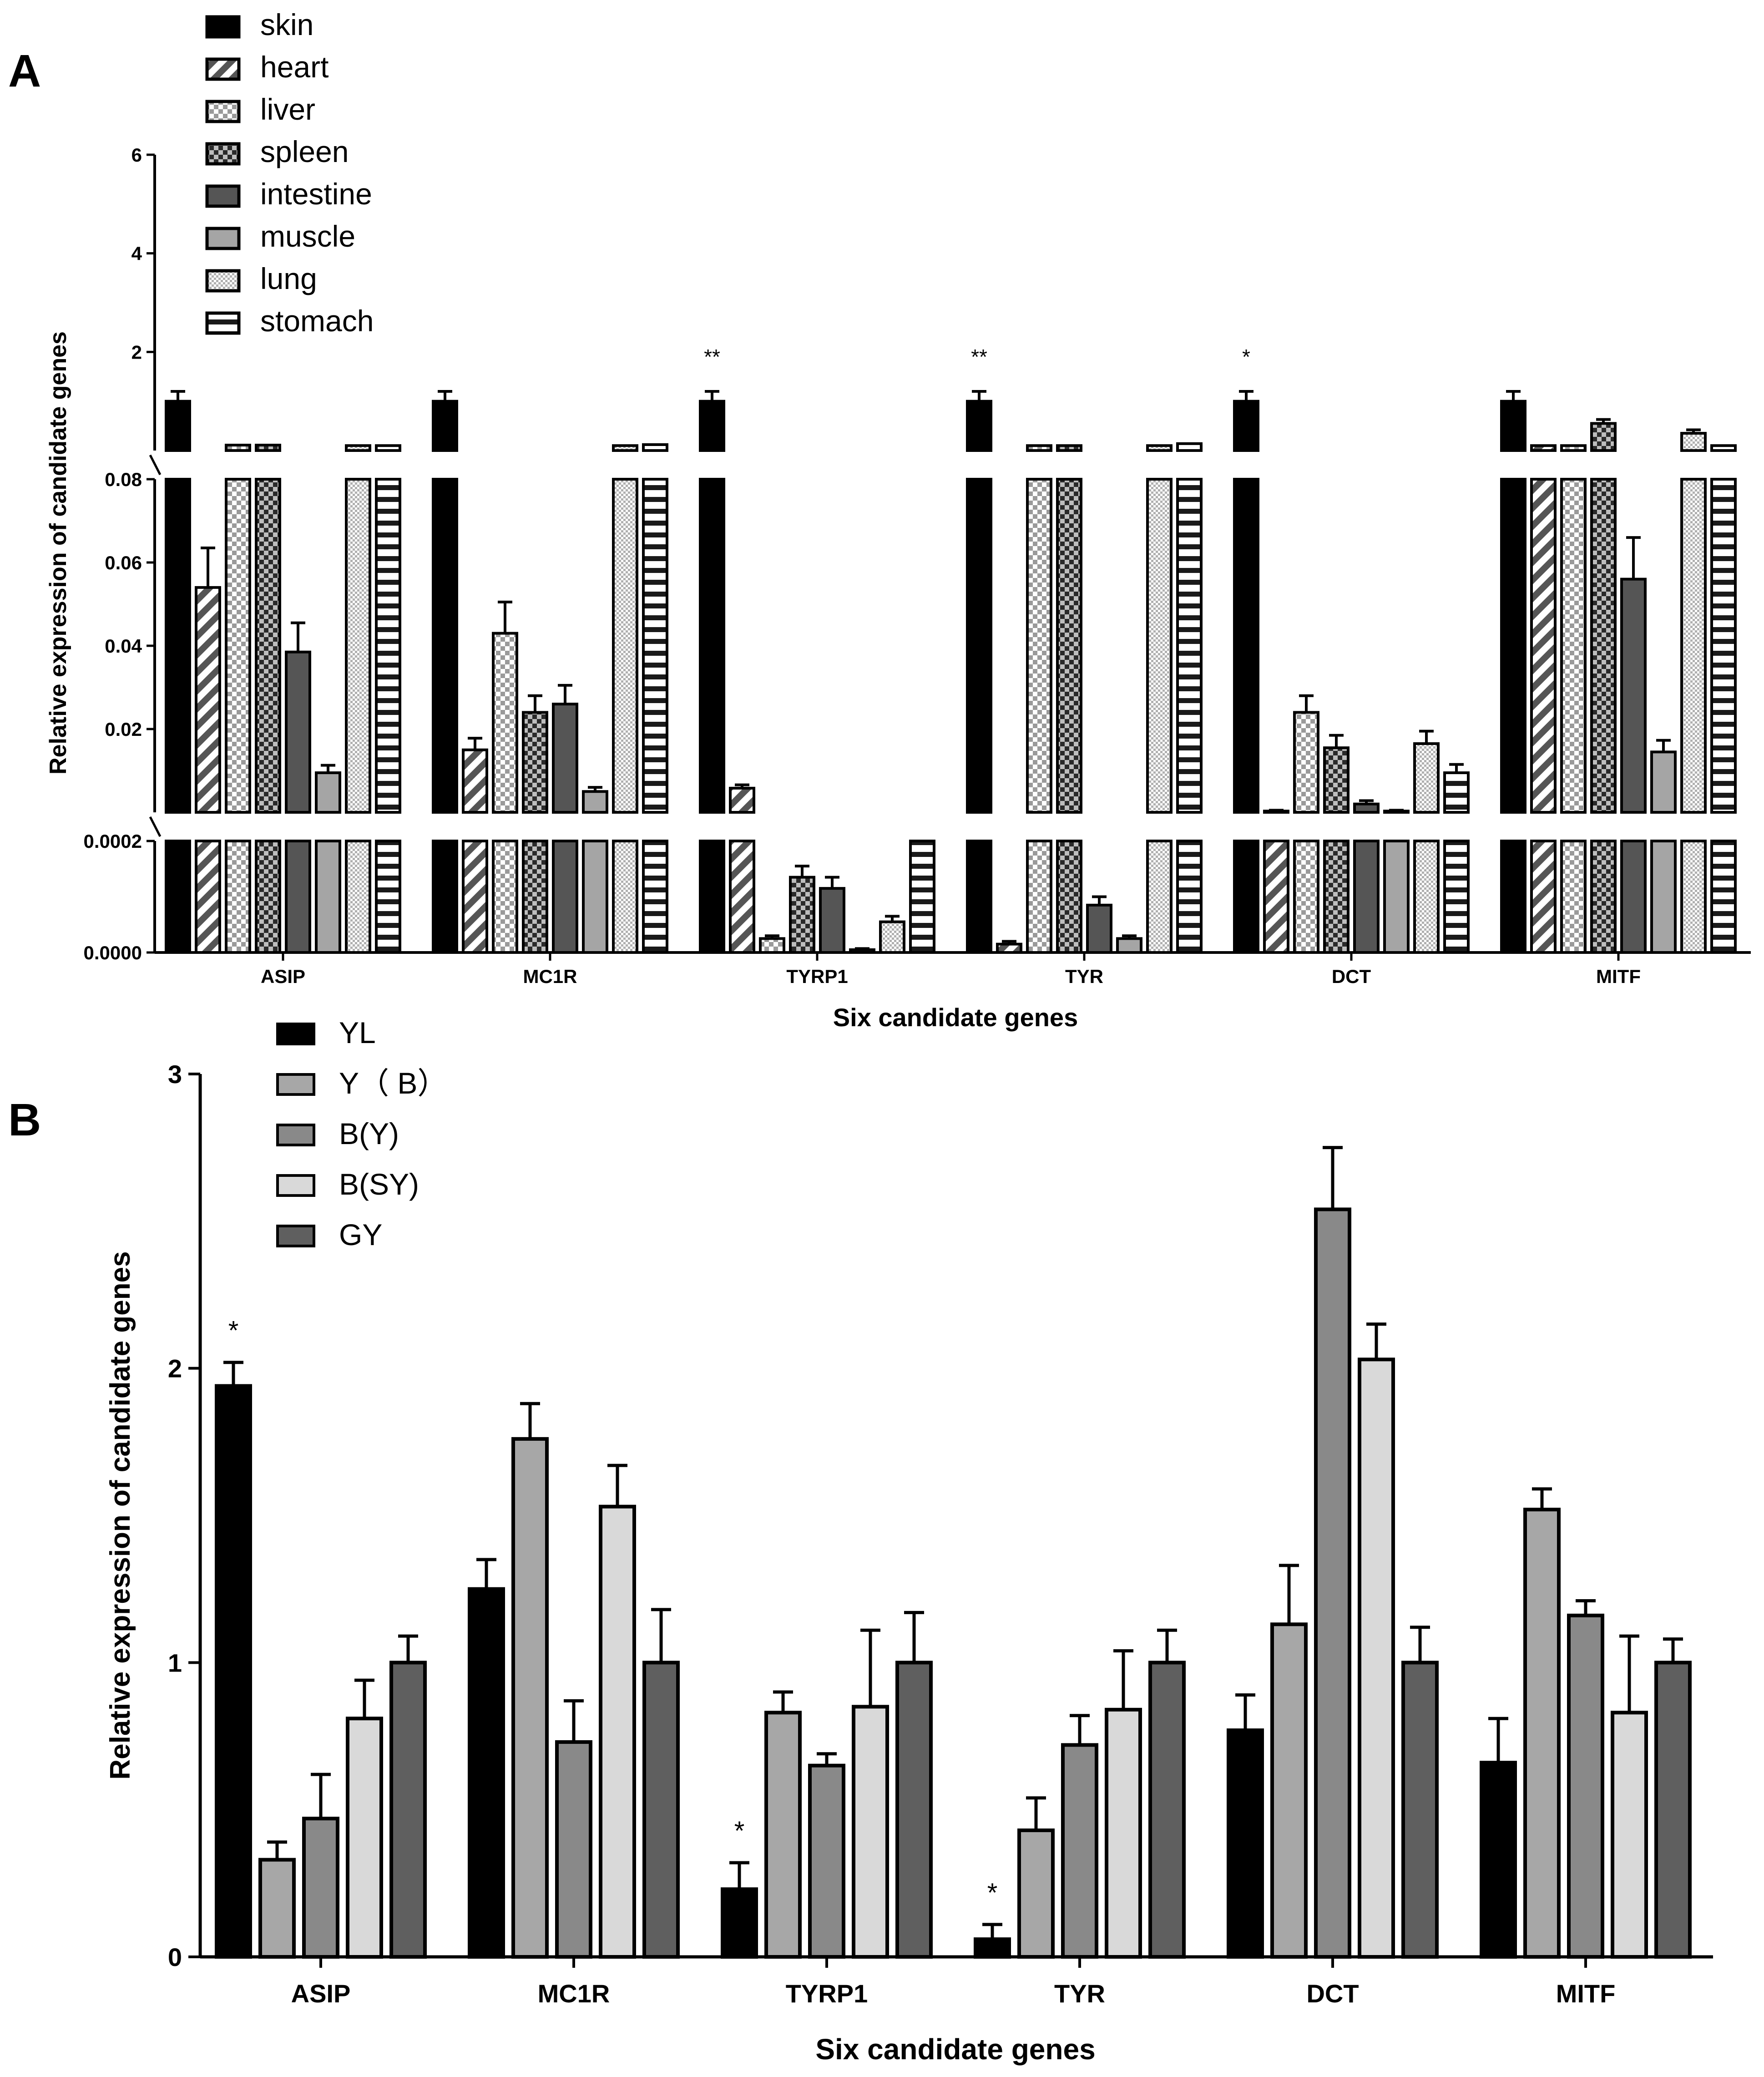 This screenshot has width=1764, height=2077. What do you see at coordinates (1189, 698) in the screenshot?
I see `bar-stomach-tyr` at bounding box center [1189, 698].